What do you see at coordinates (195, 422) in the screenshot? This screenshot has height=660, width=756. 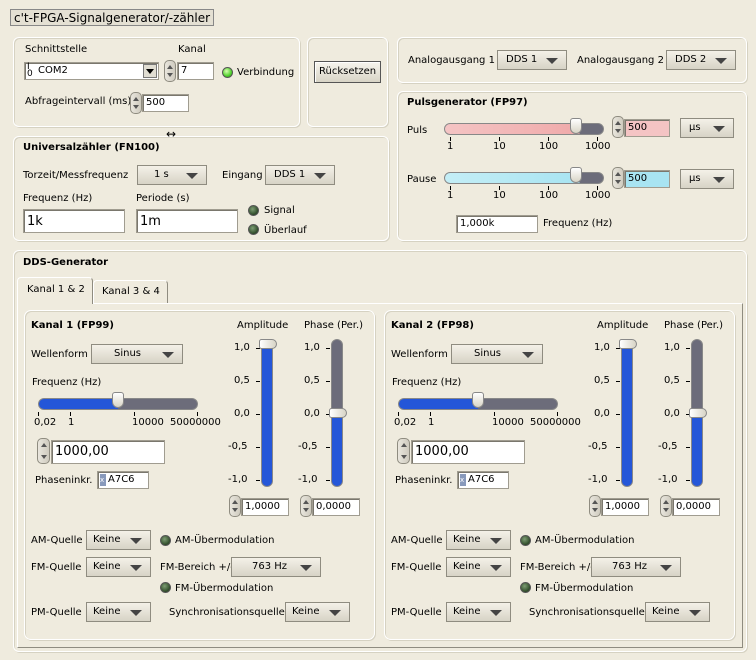 I see `freq-tick-label: 50000000` at bounding box center [195, 422].